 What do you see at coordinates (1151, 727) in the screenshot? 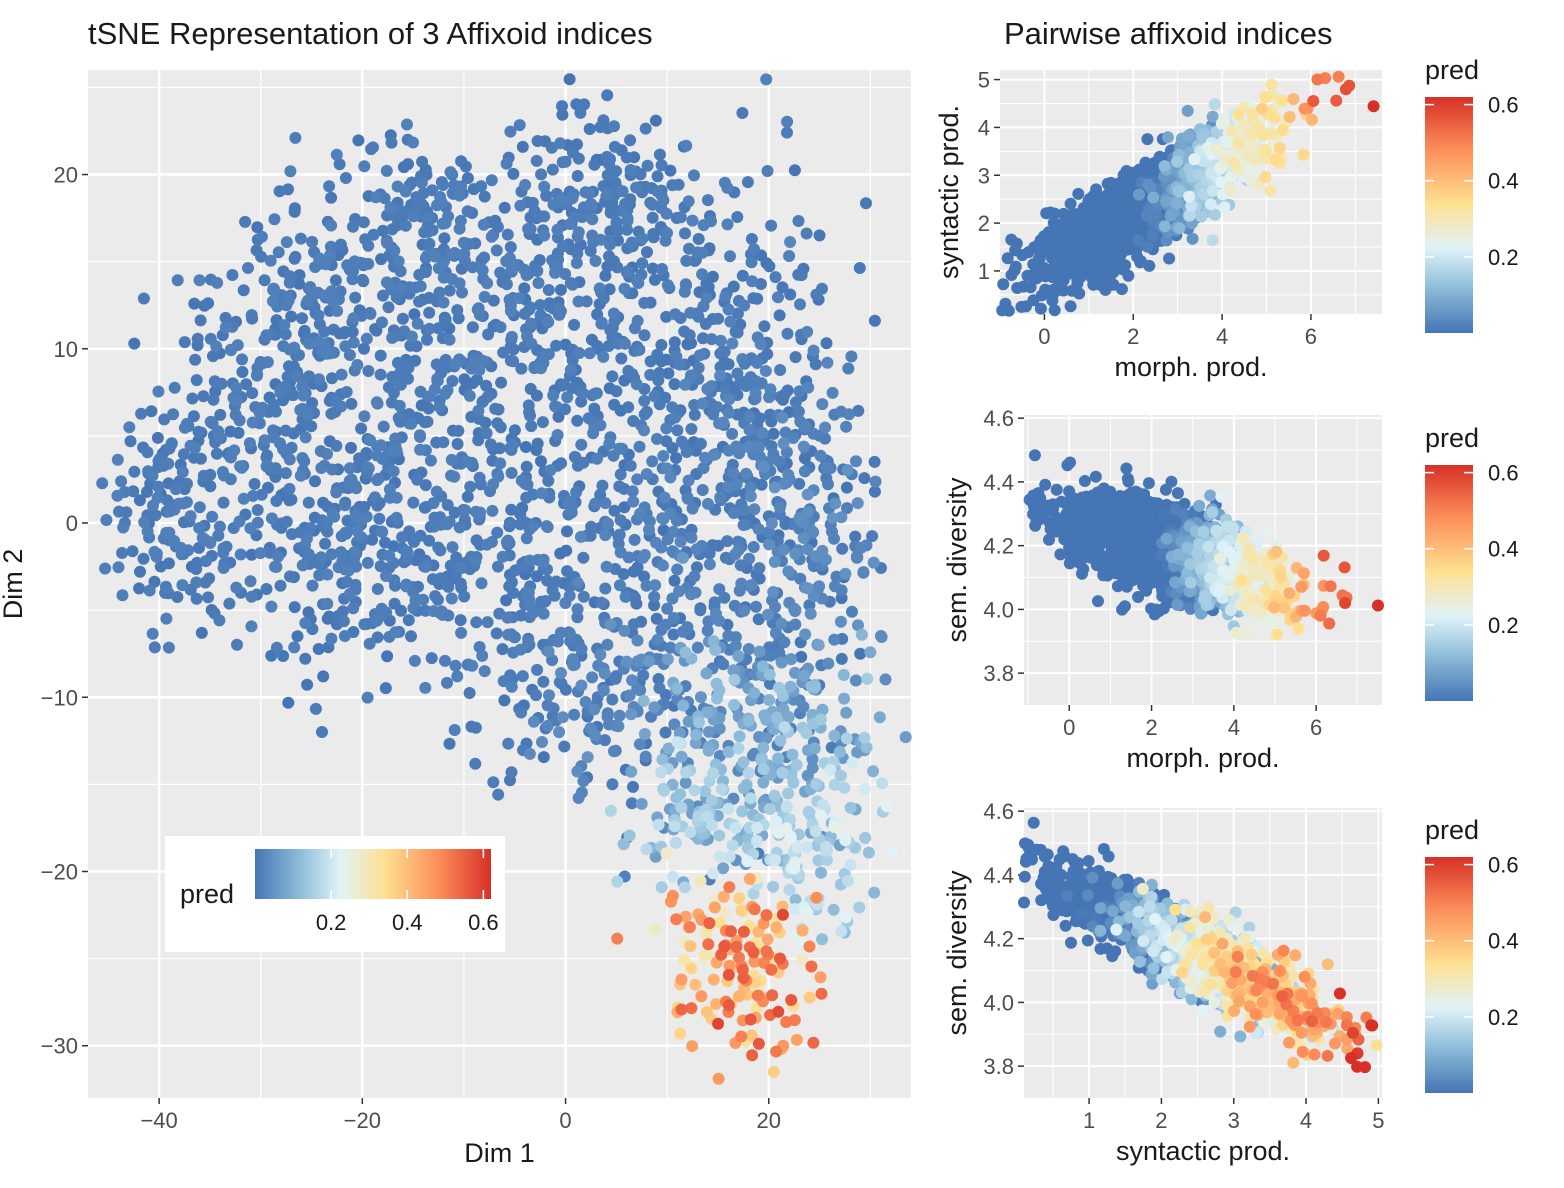
I see `x-tick-label: 2` at bounding box center [1151, 727].